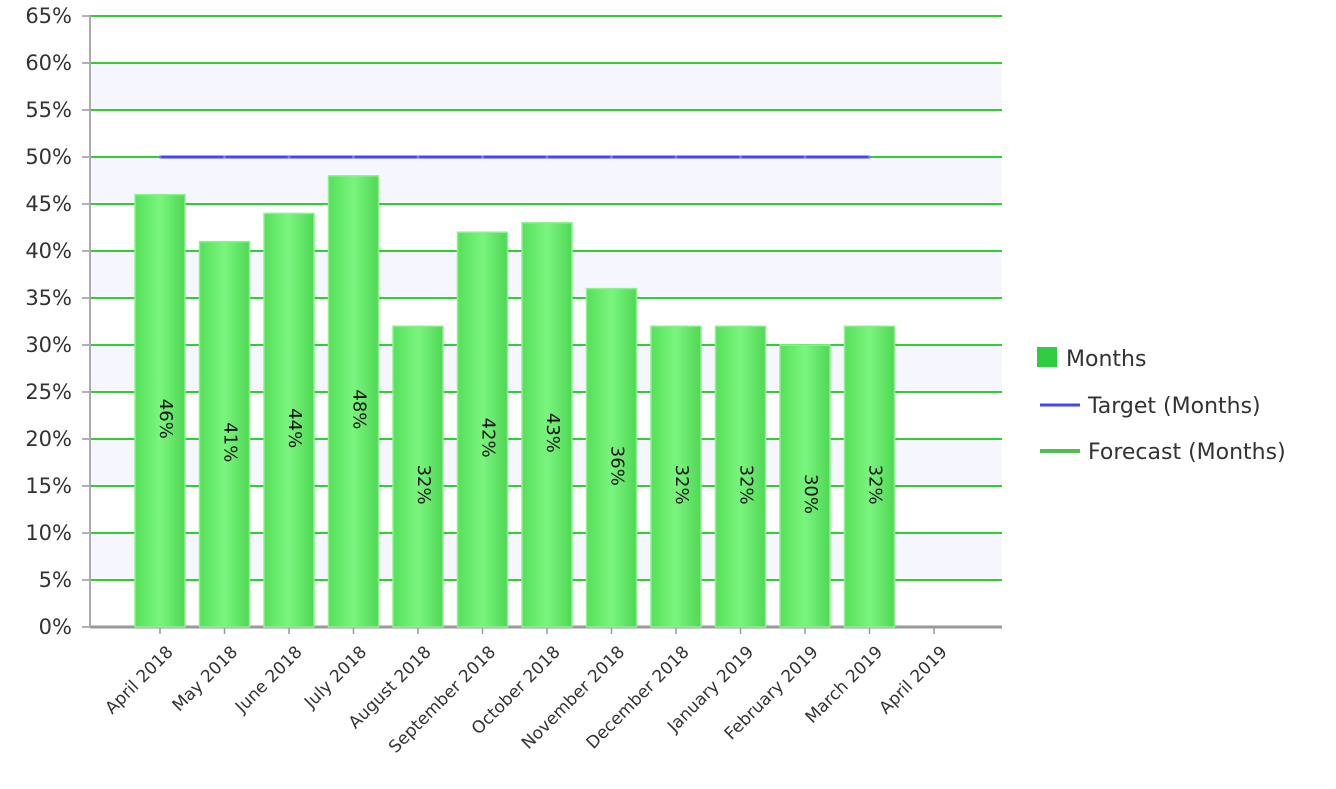 This screenshot has width=1336, height=789. What do you see at coordinates (514, 157) in the screenshot?
I see `lines` at bounding box center [514, 157].